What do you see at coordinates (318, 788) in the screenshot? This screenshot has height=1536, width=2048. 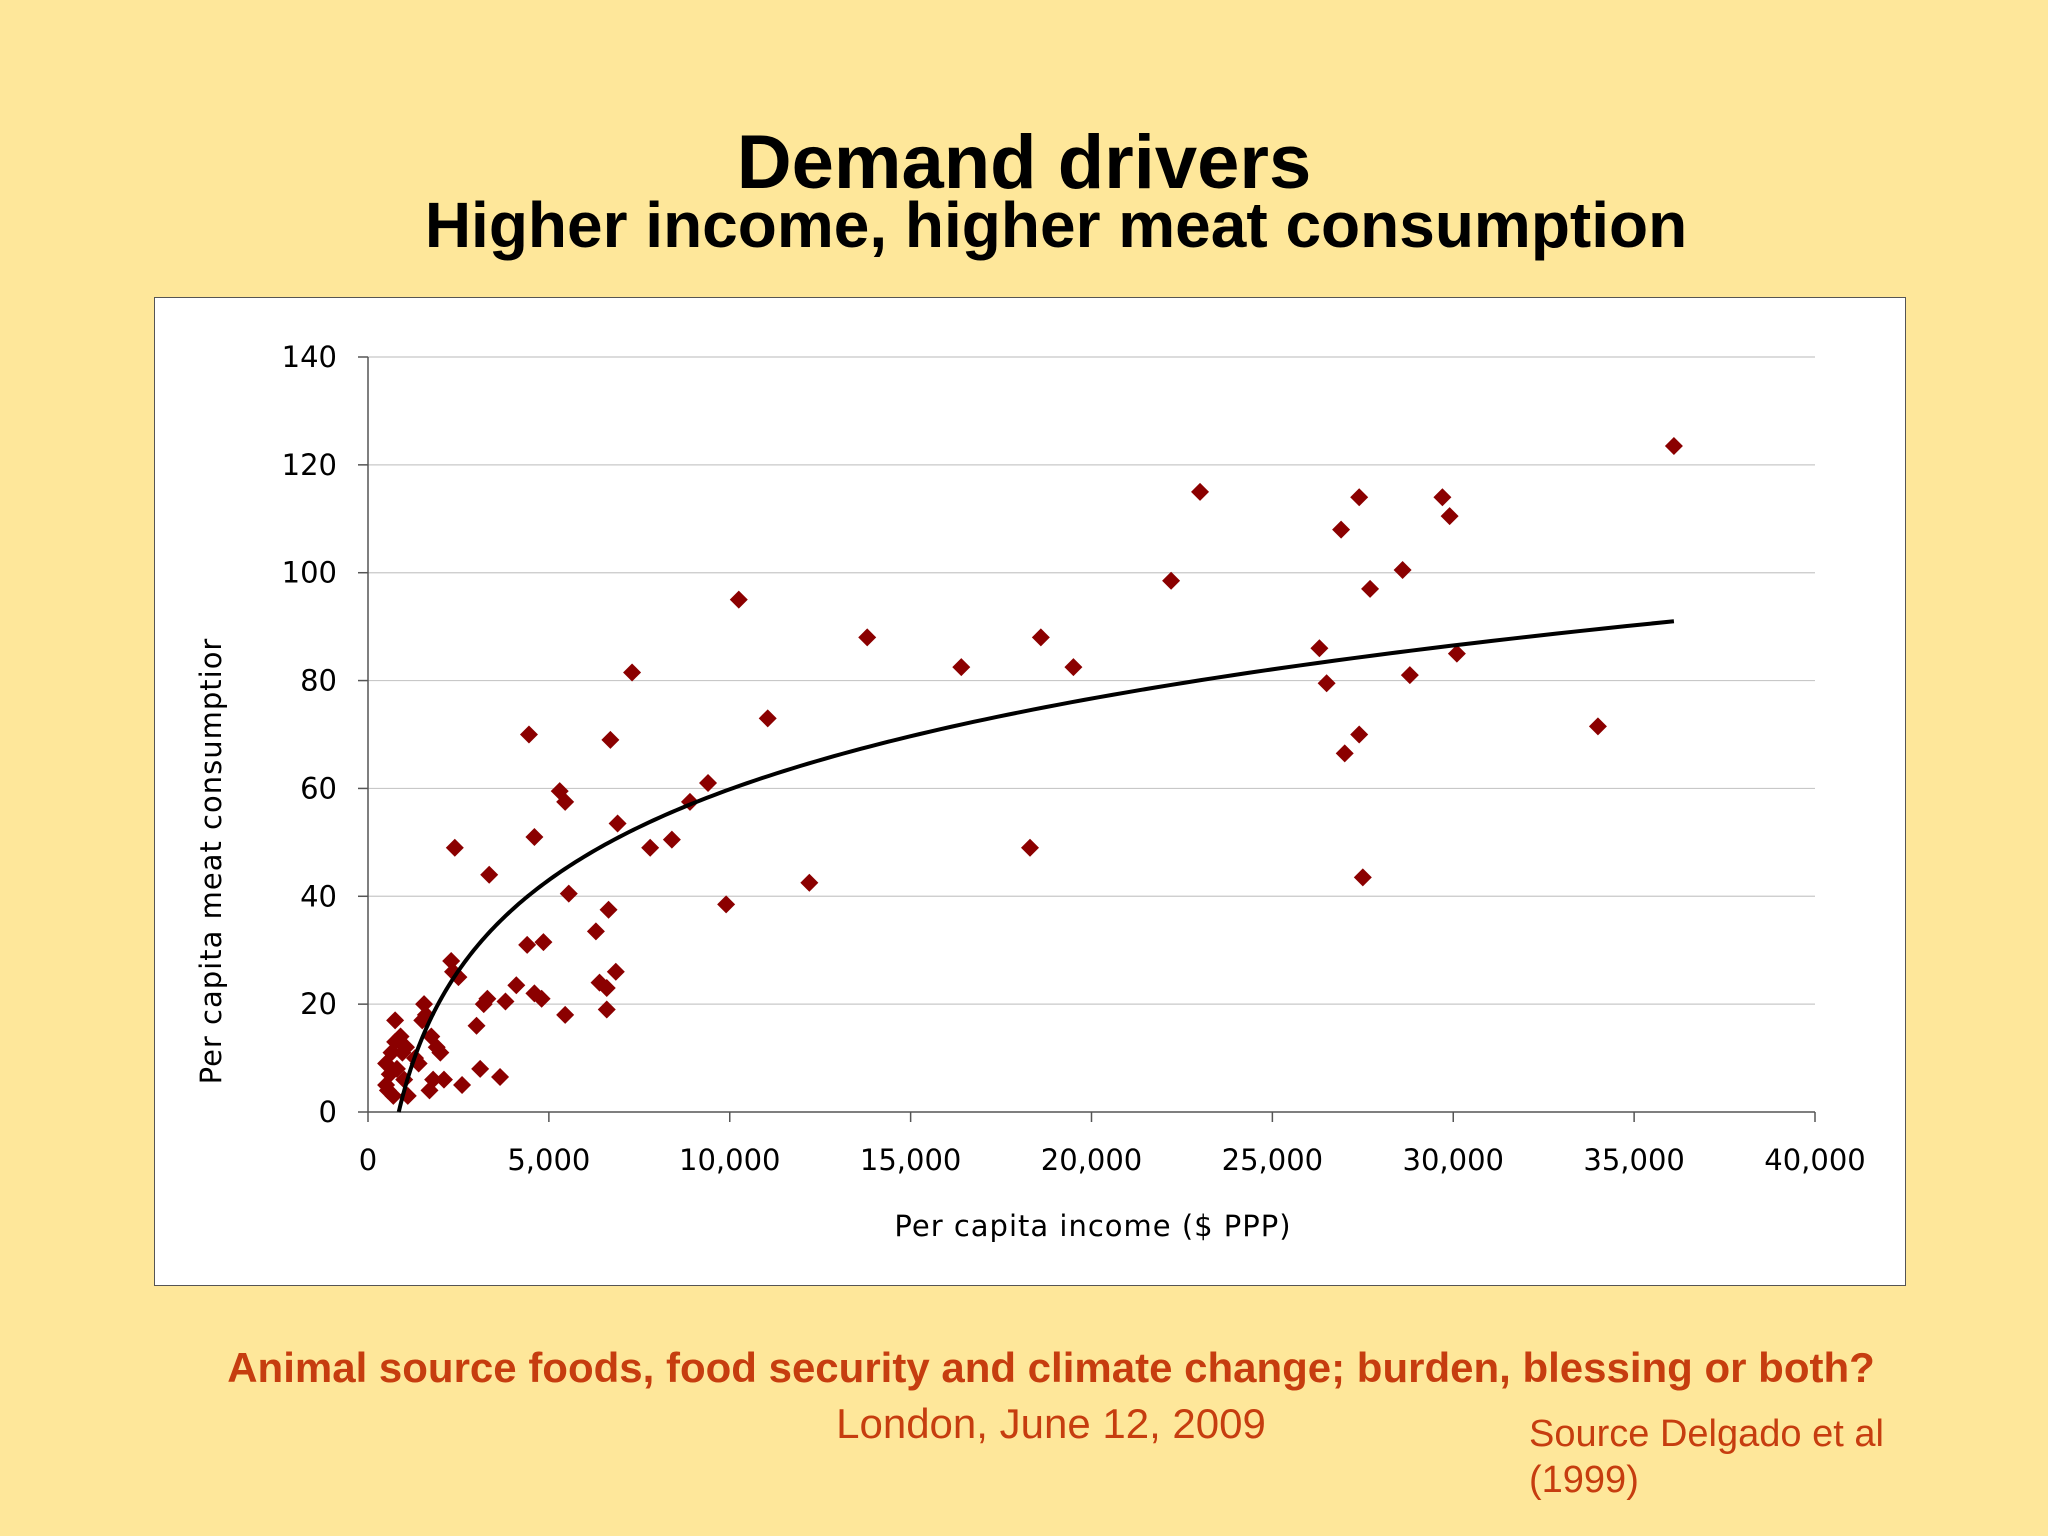 I see `y-tick-label: 60` at bounding box center [318, 788].